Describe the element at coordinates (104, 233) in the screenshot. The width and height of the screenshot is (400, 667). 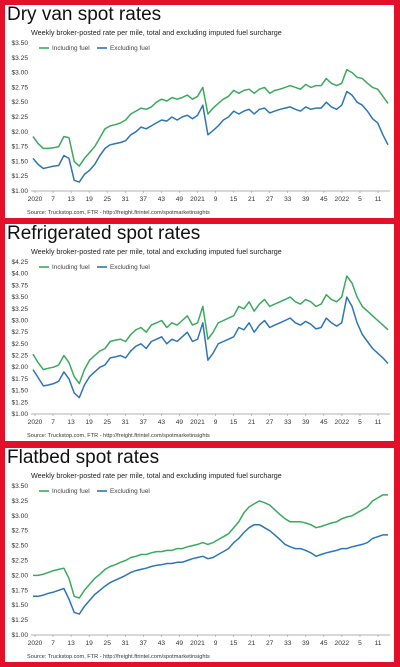
I see `chart-title: Refrigerated spot rates` at that location.